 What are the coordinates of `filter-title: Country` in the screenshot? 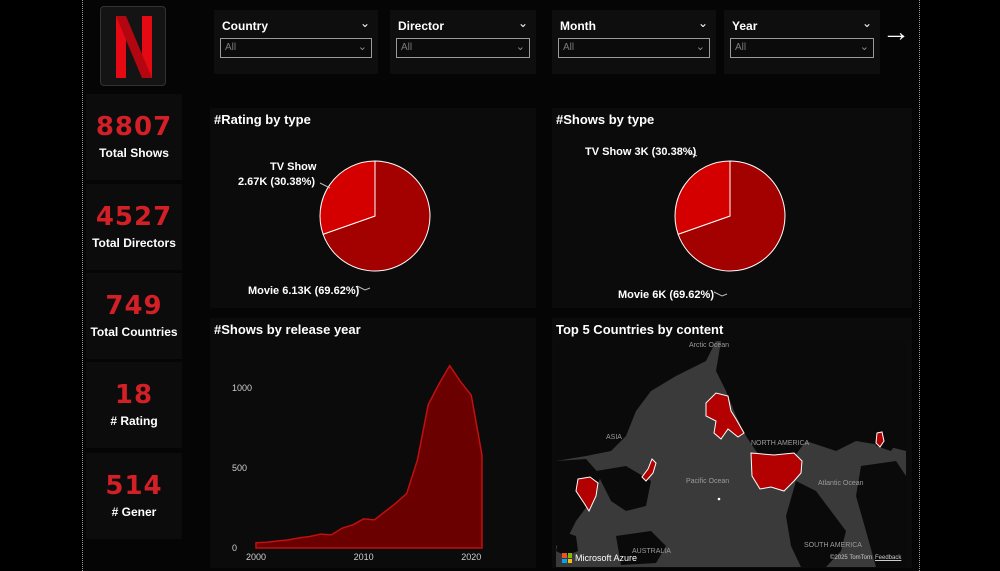 It's located at (245, 26).